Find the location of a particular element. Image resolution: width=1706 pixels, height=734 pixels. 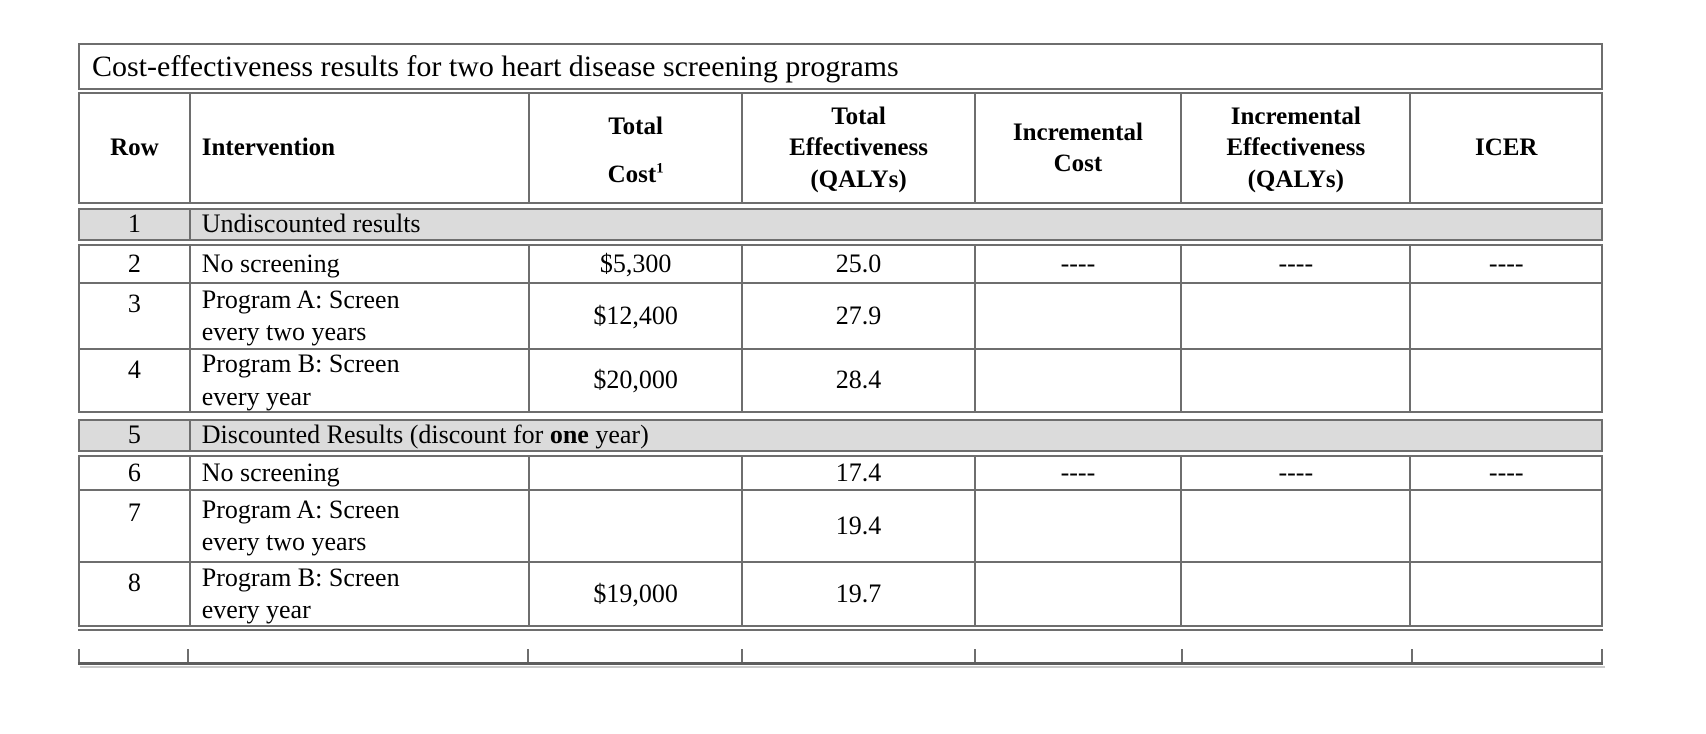

header-incremental-effectiveness: Incremental Effectiveness (QALYs) is located at coordinates (1294, 148).